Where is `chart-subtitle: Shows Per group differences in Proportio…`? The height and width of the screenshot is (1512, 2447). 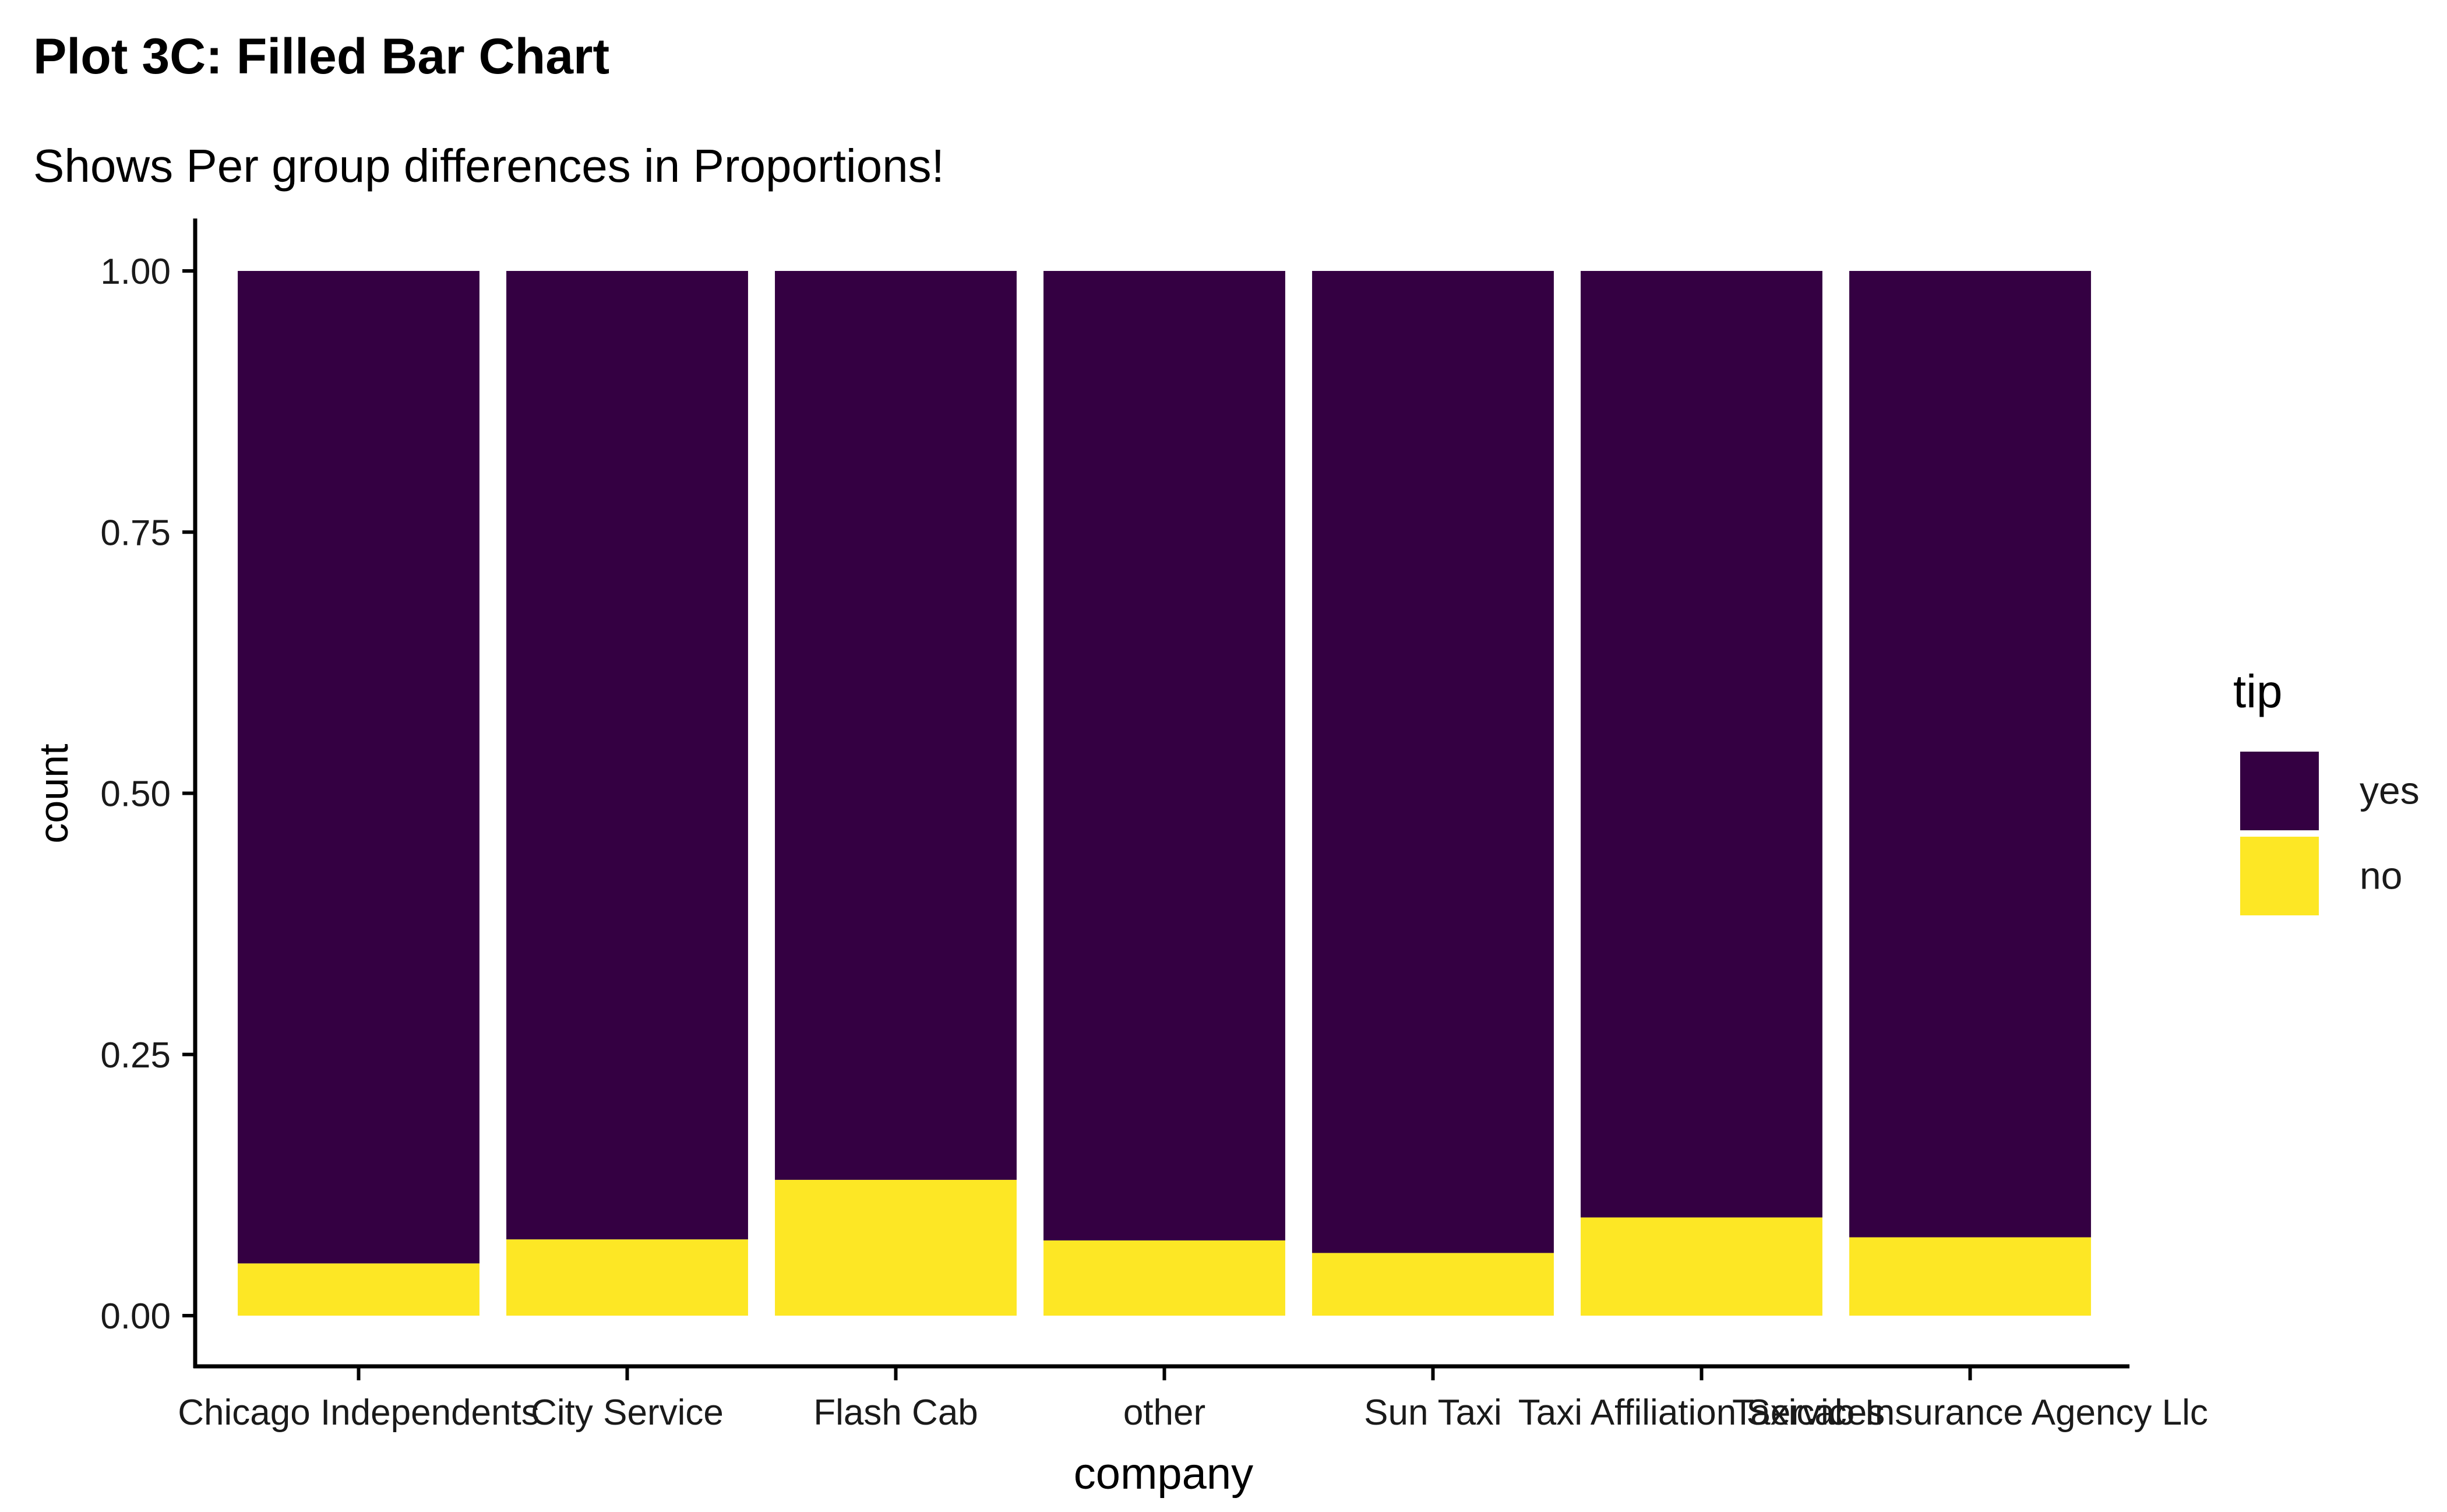 chart-subtitle: Shows Per group differences in Proportio… is located at coordinates (488, 166).